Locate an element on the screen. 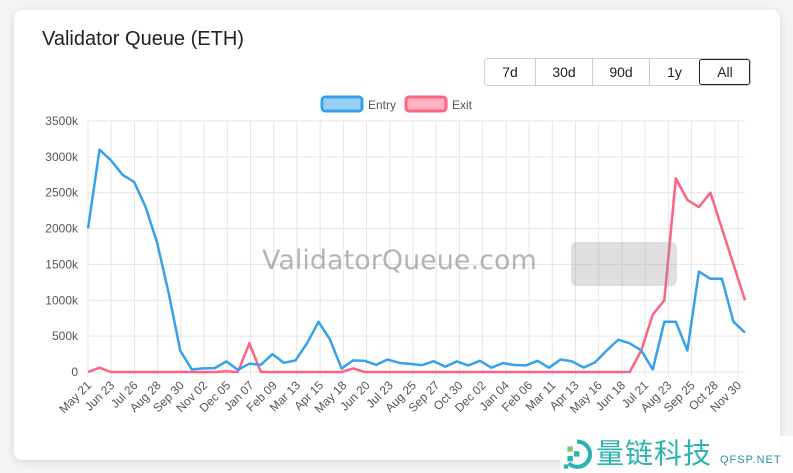 Image resolution: width=793 pixels, height=473 pixels. range-selector: 7d 30d 90d 1y All is located at coordinates (617, 72).